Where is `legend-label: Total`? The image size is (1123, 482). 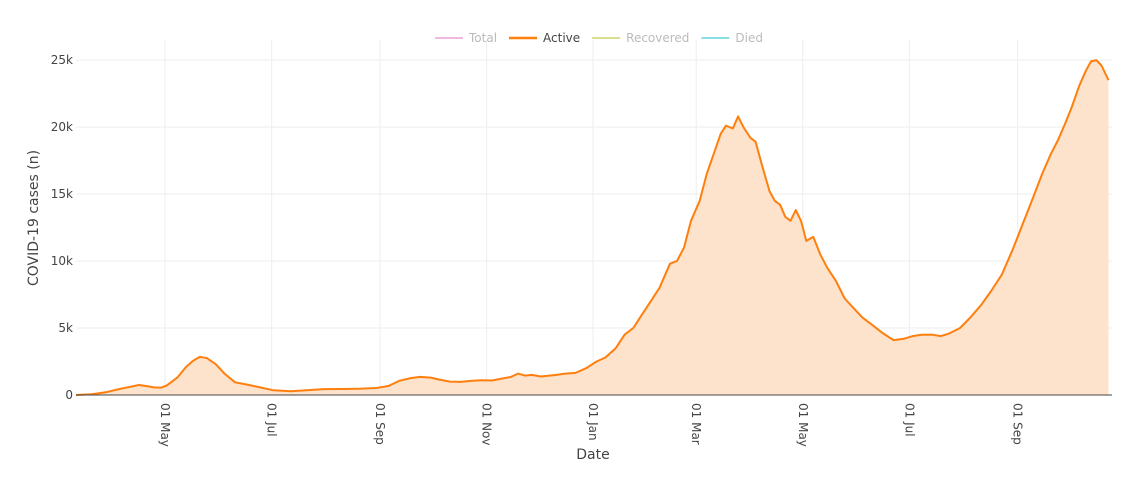 legend-label: Total is located at coordinates (482, 38).